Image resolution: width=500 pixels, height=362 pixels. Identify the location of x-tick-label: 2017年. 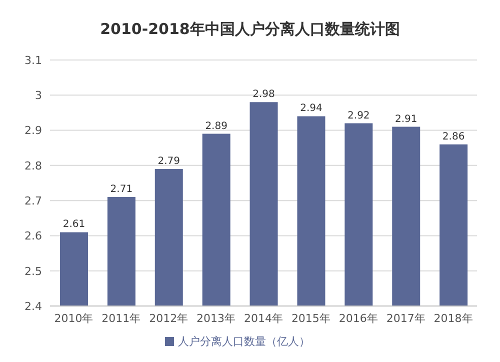
(406, 318).